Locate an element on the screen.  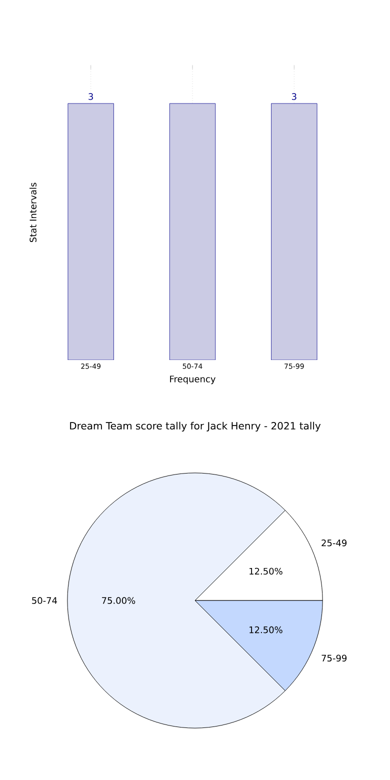
x-axis-title: Frequency is located at coordinates (193, 380).